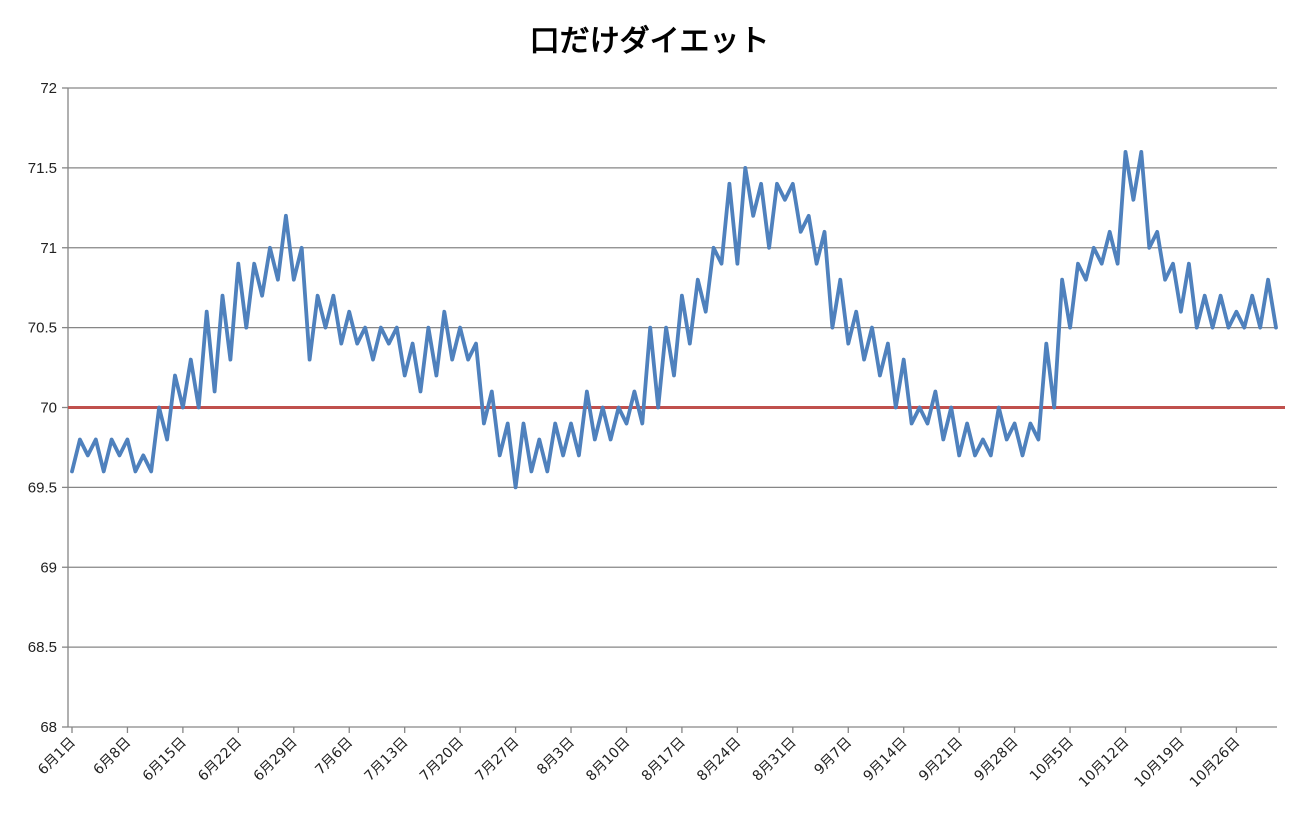 The height and width of the screenshot is (821, 1299). Describe the element at coordinates (165, 760) in the screenshot. I see `x-tick-label: 6月15日` at that location.